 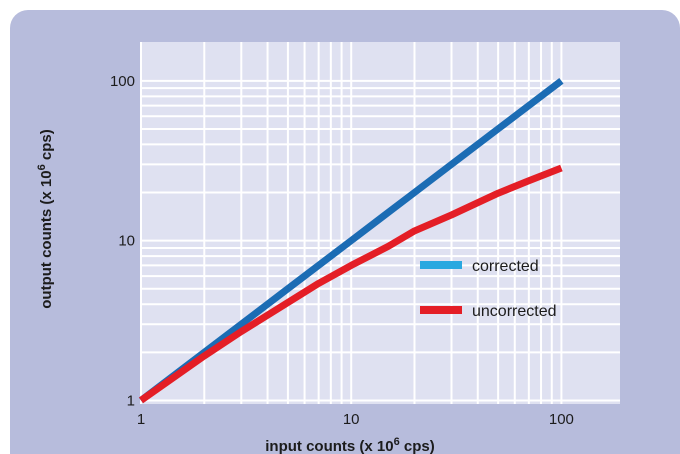 What do you see at coordinates (561, 419) in the screenshot?
I see `x-tick-label: 100` at bounding box center [561, 419].